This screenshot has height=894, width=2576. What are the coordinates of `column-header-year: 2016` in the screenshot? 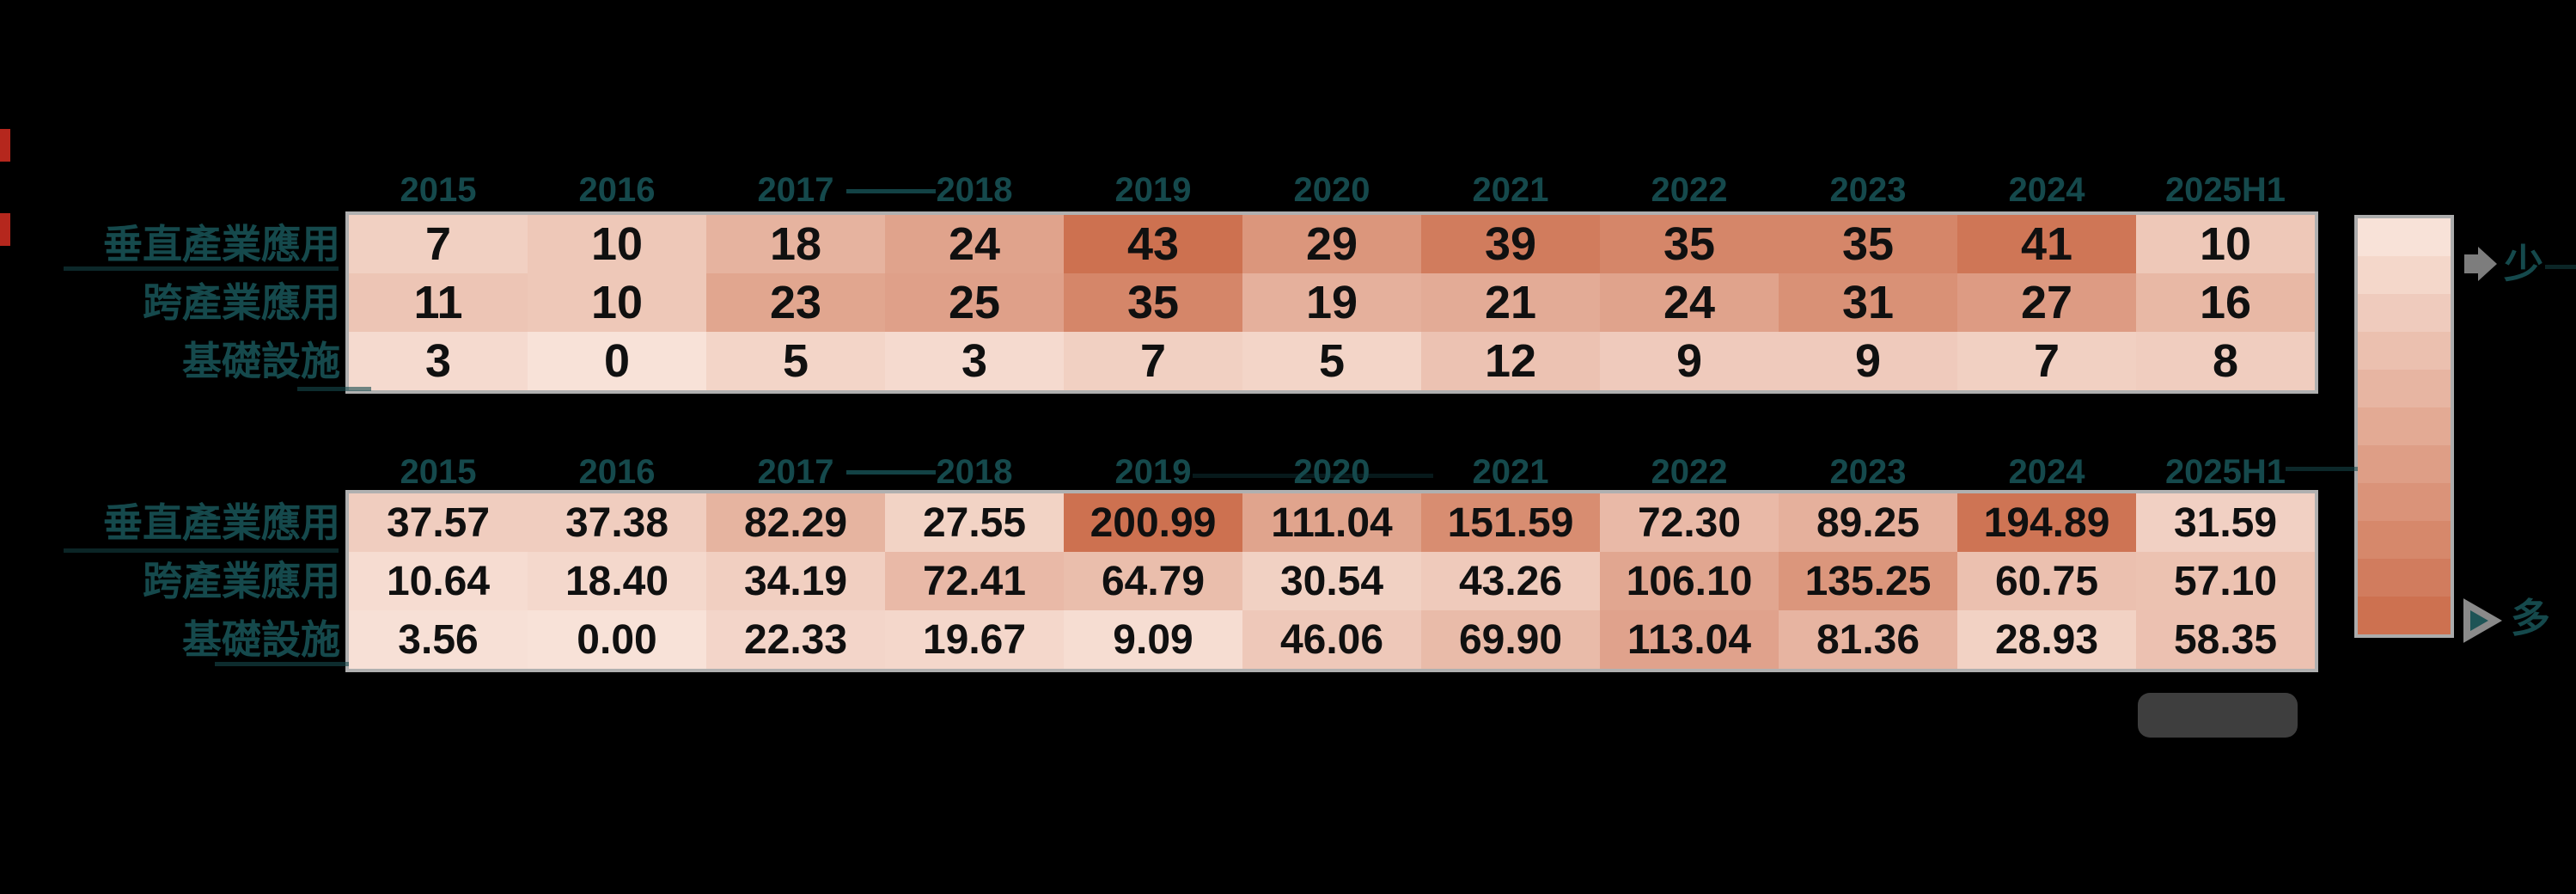 It's located at (617, 472).